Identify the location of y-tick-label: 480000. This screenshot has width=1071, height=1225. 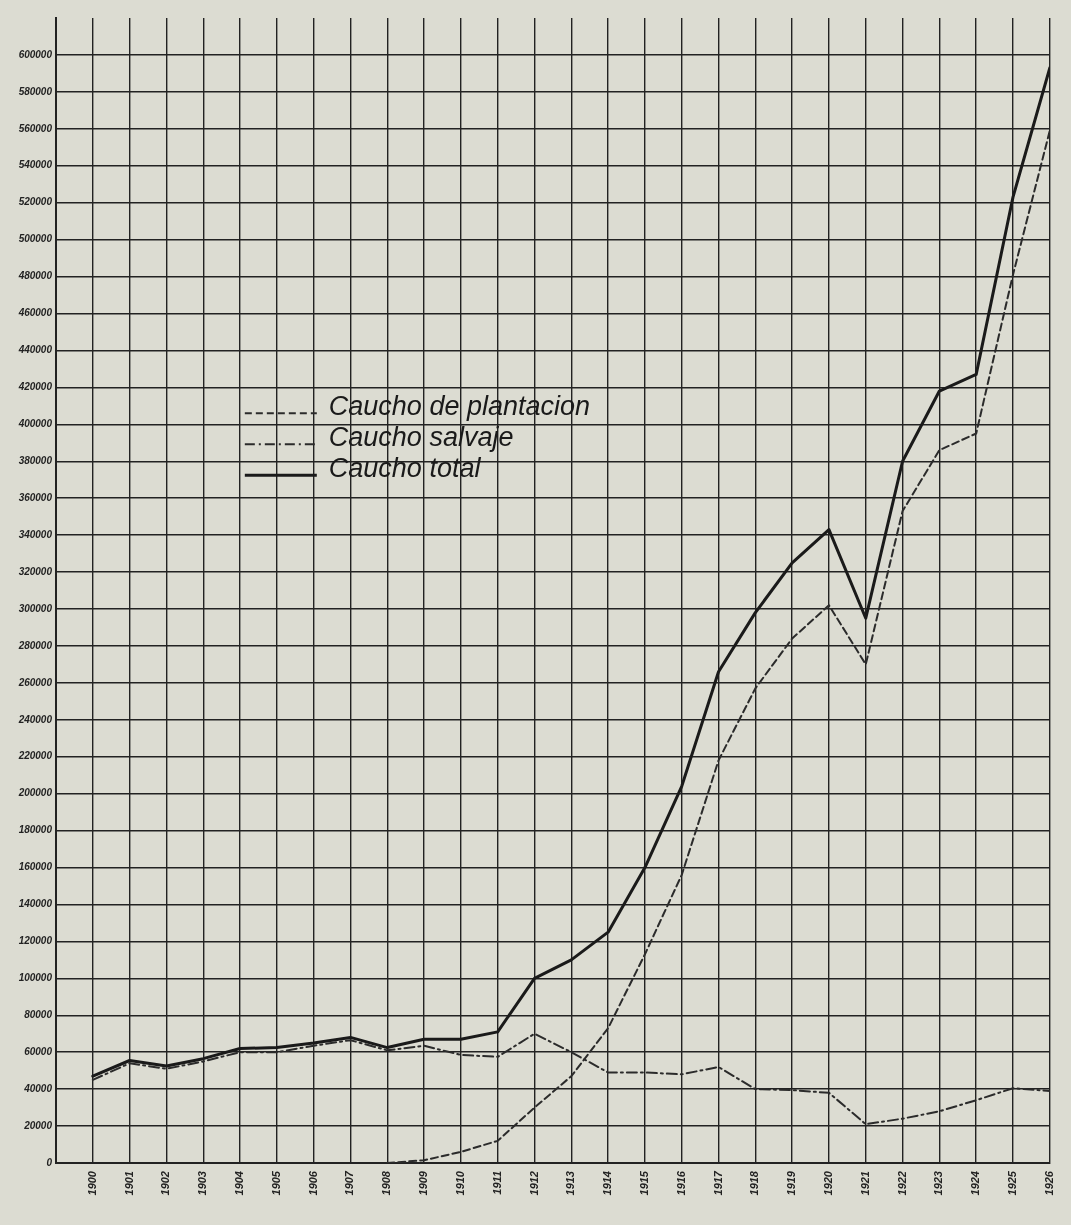
(35, 276).